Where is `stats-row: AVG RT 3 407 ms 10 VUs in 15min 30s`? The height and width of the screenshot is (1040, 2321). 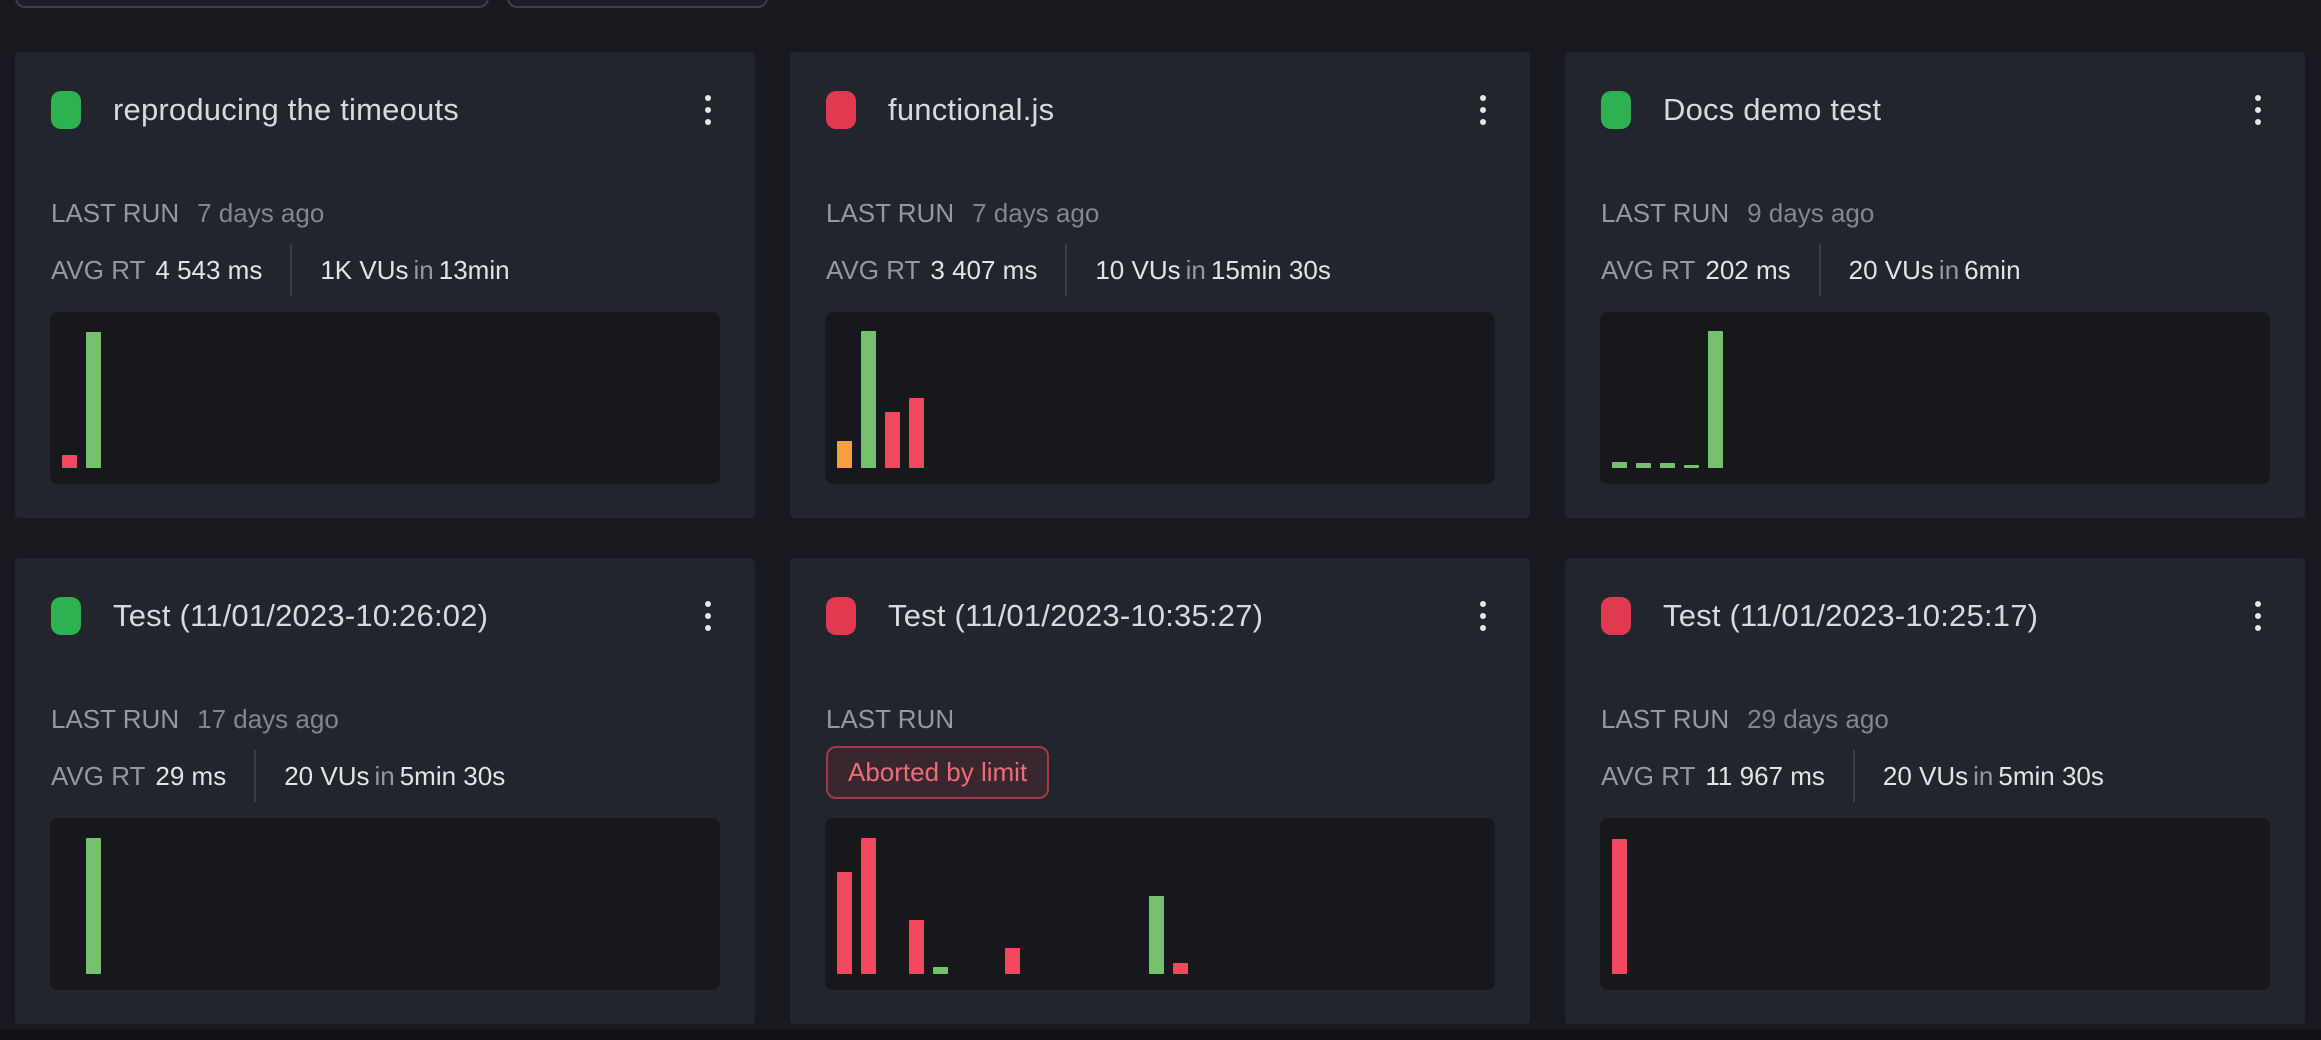 stats-row: AVG RT 3 407 ms 10 VUs in 15min 30s is located at coordinates (1078, 270).